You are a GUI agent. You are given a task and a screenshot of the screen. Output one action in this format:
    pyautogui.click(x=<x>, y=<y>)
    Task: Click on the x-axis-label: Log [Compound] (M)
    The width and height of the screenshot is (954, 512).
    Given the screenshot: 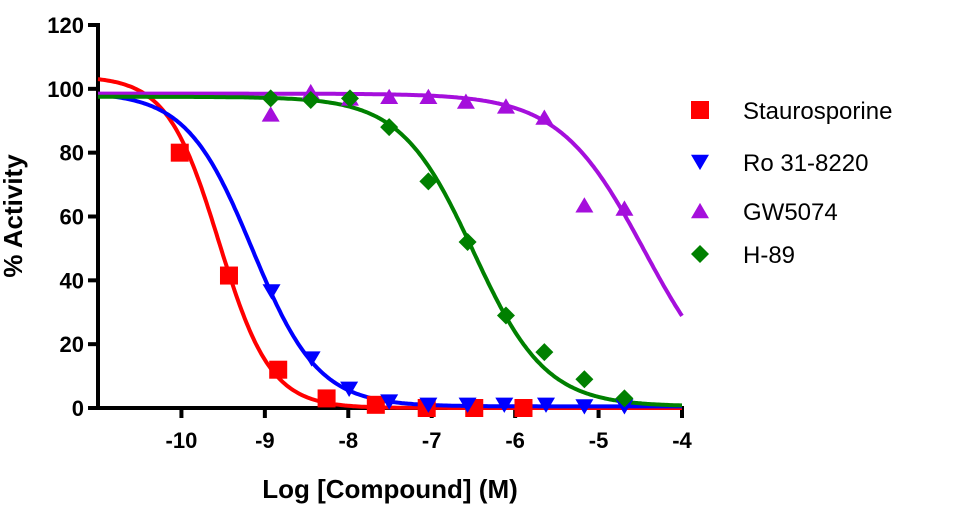 What is the action you would take?
    pyautogui.click(x=390, y=489)
    